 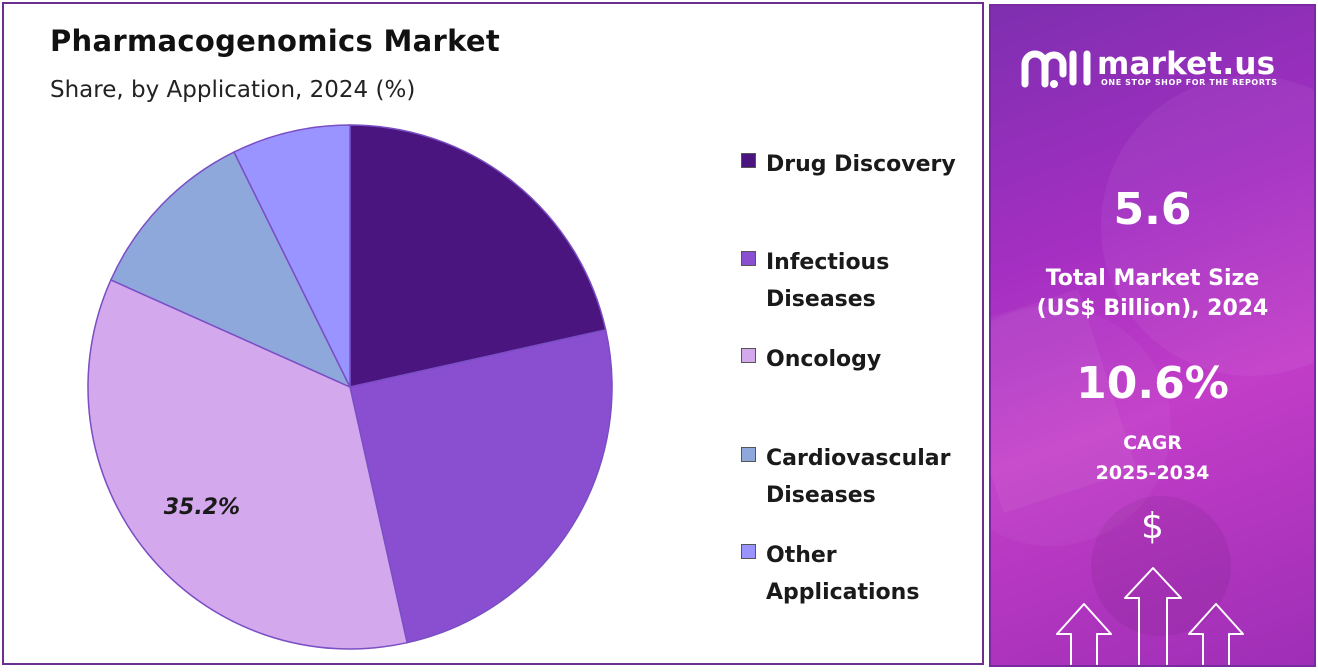 I want to click on legend-swatch-cardiovascular-diseases, so click(x=748, y=454).